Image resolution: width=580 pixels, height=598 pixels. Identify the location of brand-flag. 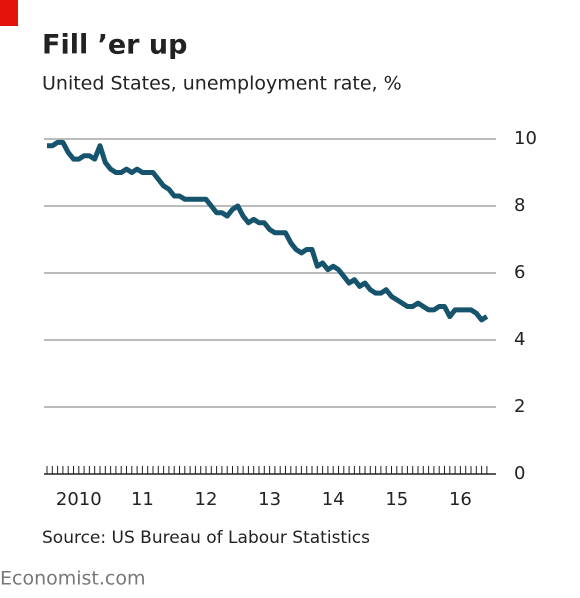
(9, 13).